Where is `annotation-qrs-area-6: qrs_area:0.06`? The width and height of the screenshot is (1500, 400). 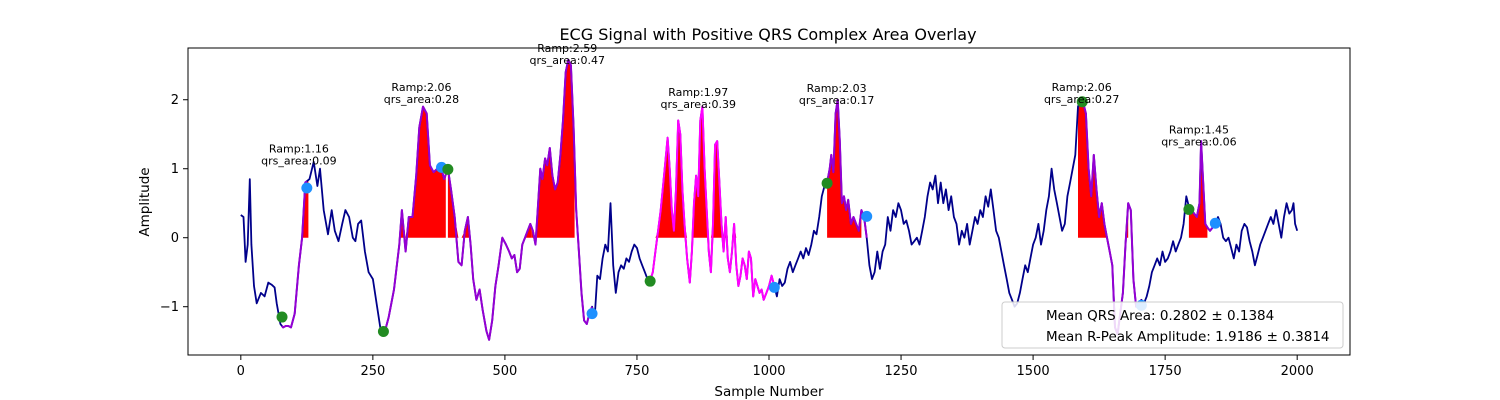 annotation-qrs-area-6: qrs_area:0.06 is located at coordinates (1198, 141).